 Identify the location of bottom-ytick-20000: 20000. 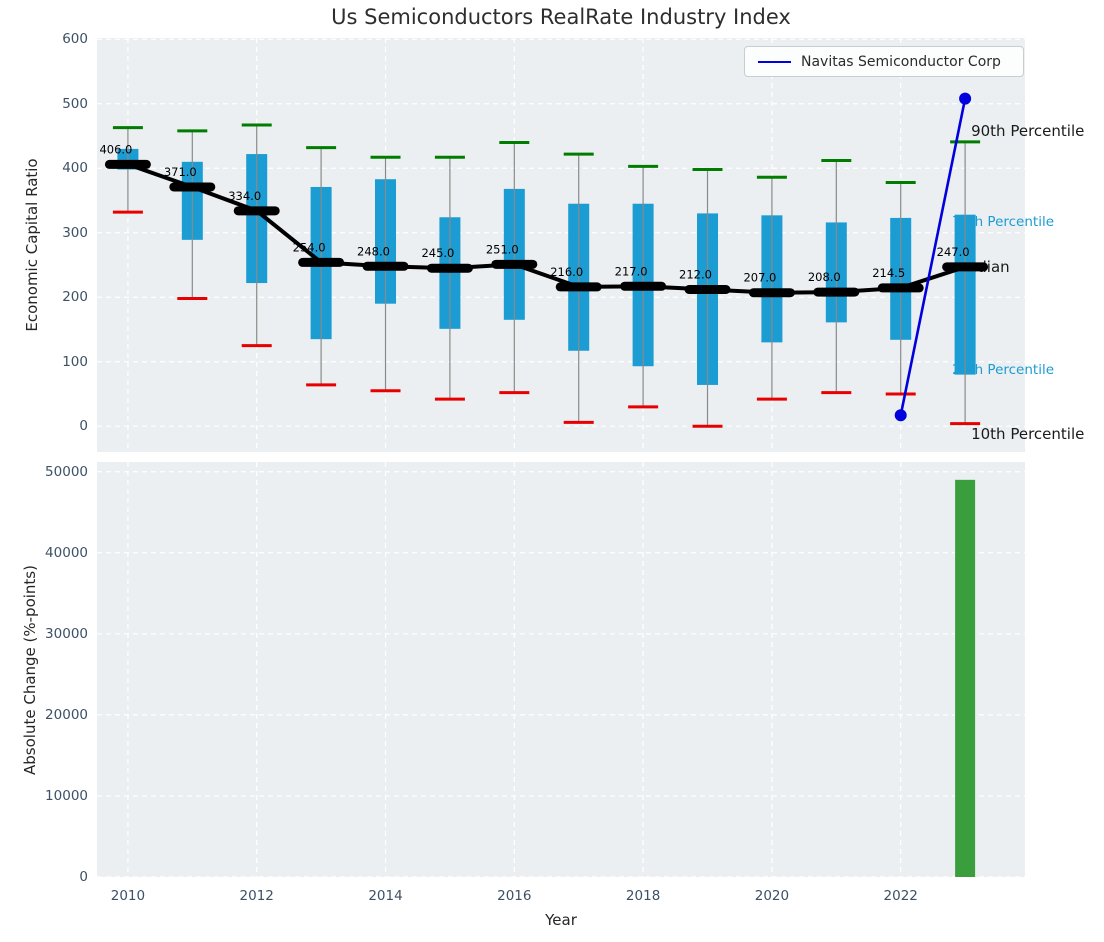
(66, 714).